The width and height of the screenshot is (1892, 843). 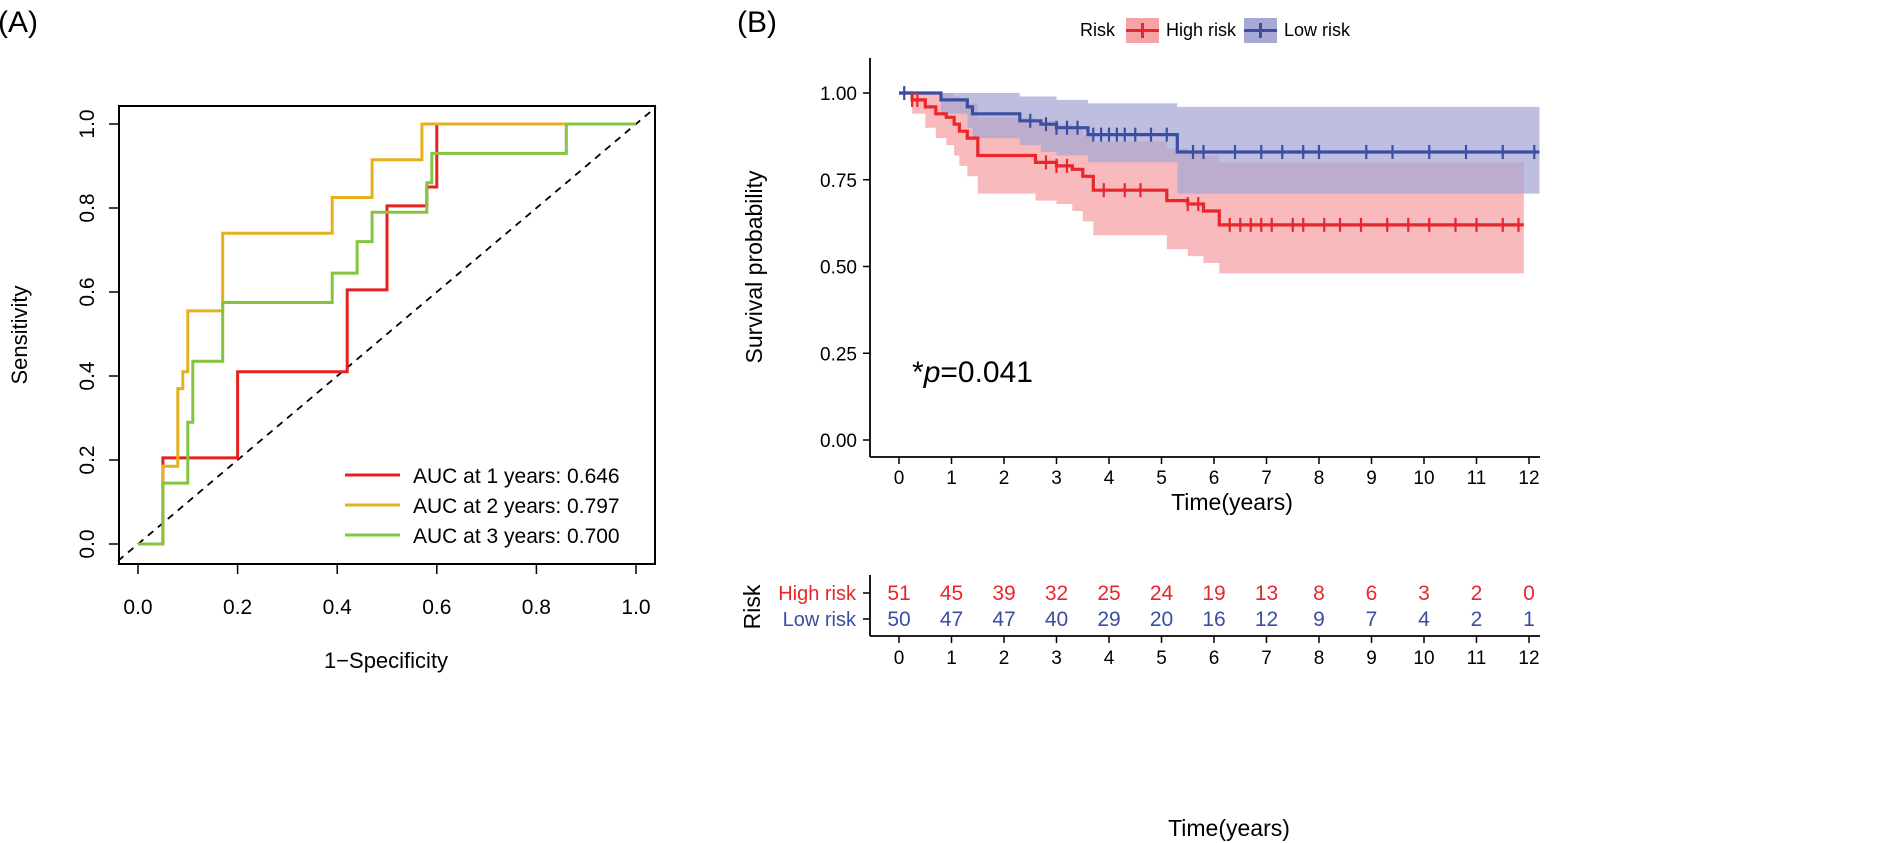 What do you see at coordinates (820, 620) in the screenshot?
I see `risk-row-low-label: Low risk` at bounding box center [820, 620].